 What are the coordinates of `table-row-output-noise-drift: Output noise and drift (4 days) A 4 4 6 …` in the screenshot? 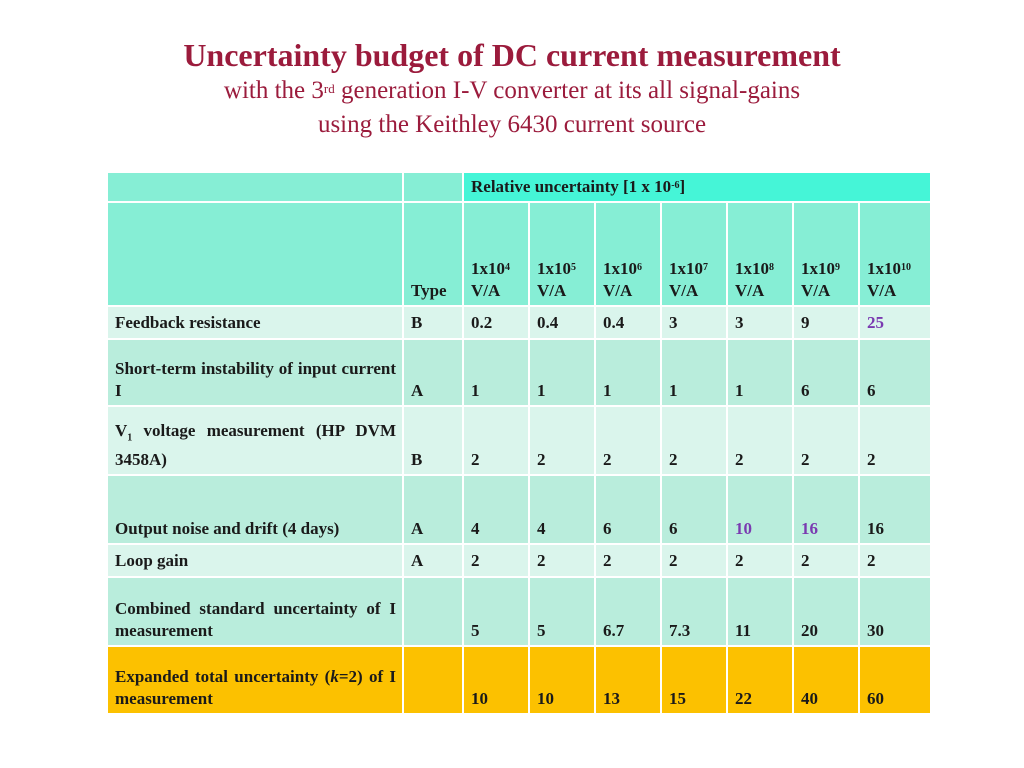 It's located at (519, 509).